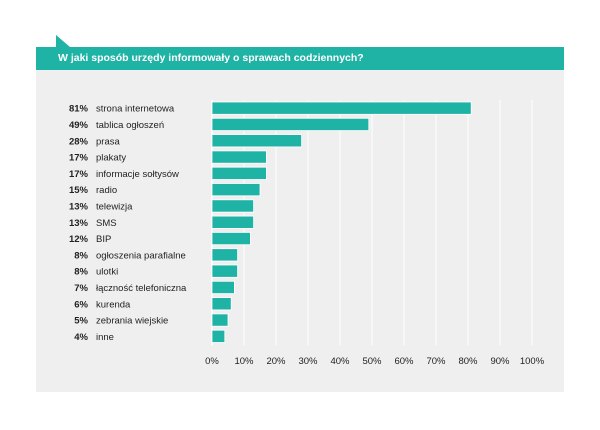 This screenshot has height=430, width=600. I want to click on x-tick-label: 0%, so click(212, 361).